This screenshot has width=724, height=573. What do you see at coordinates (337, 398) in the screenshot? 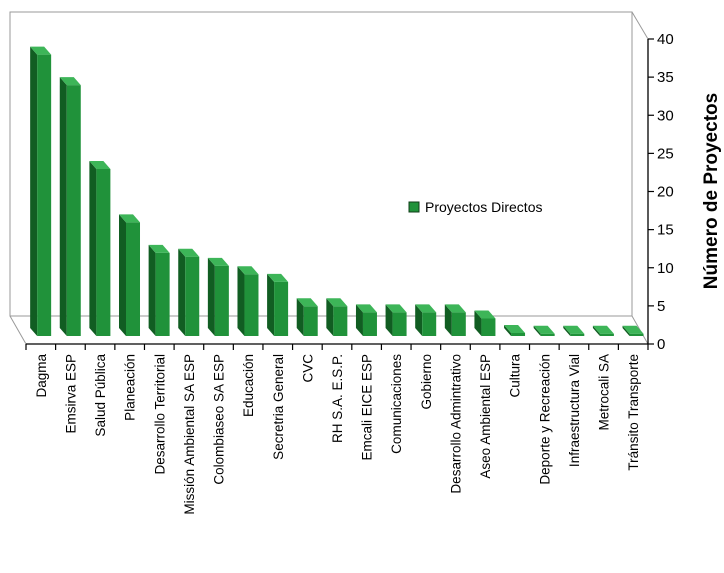
I see `x-tick-label: RH S.A. E.S.P.` at bounding box center [337, 398].